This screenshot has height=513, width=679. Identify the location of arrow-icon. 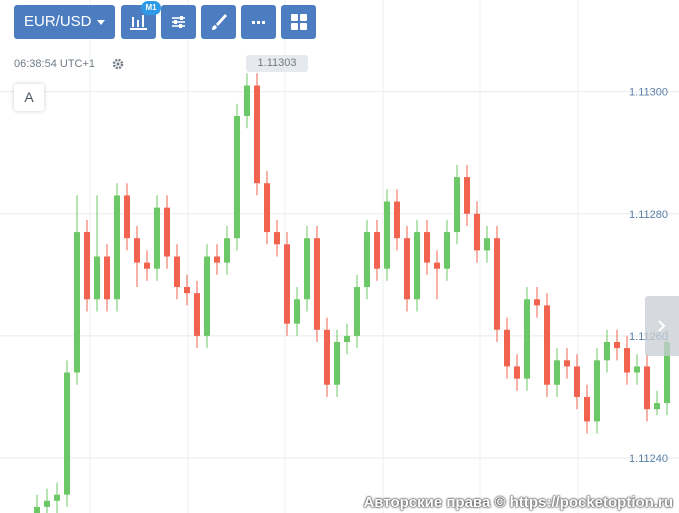
(662, 326).